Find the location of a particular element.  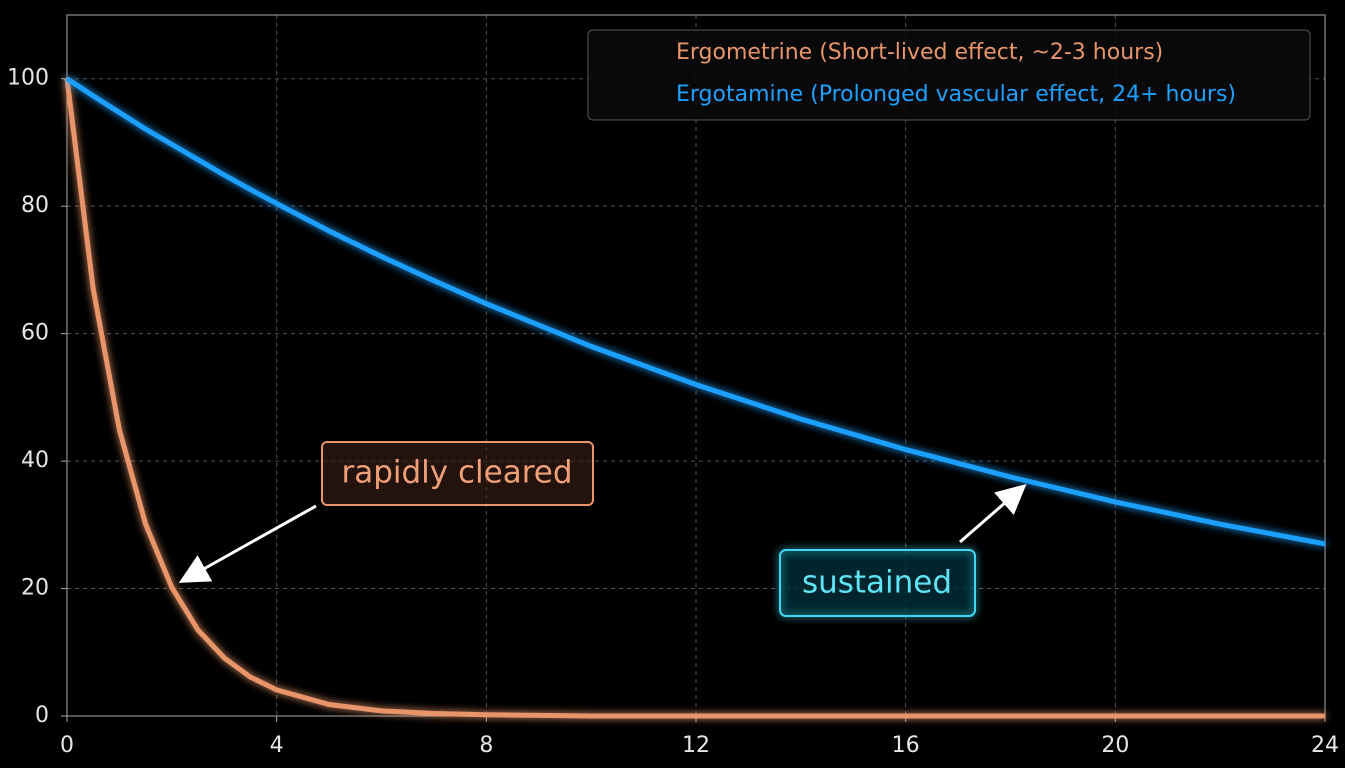

annotation-text: rapidly cleared is located at coordinates (456, 473).